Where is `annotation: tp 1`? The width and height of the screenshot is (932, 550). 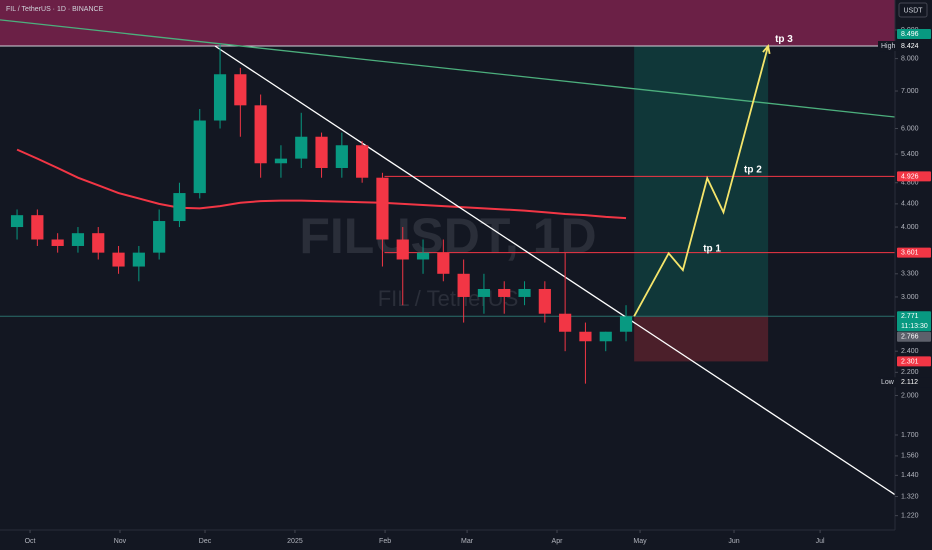 annotation: tp 1 is located at coordinates (712, 248).